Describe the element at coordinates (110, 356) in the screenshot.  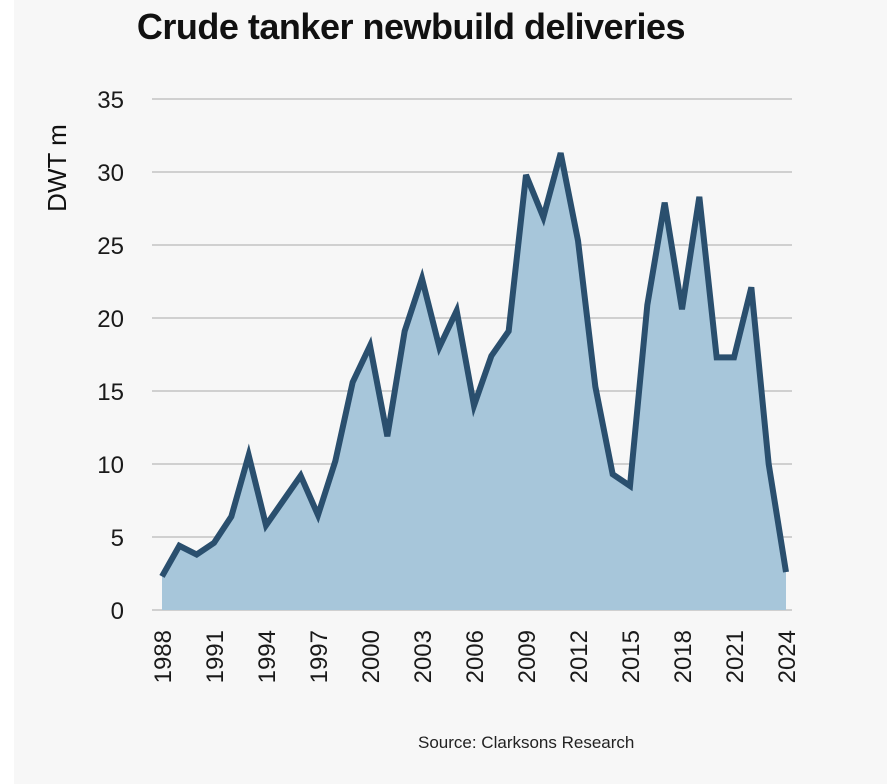
I see `y-axis-ticks: 0 5 10 15 20 25 30 35` at that location.